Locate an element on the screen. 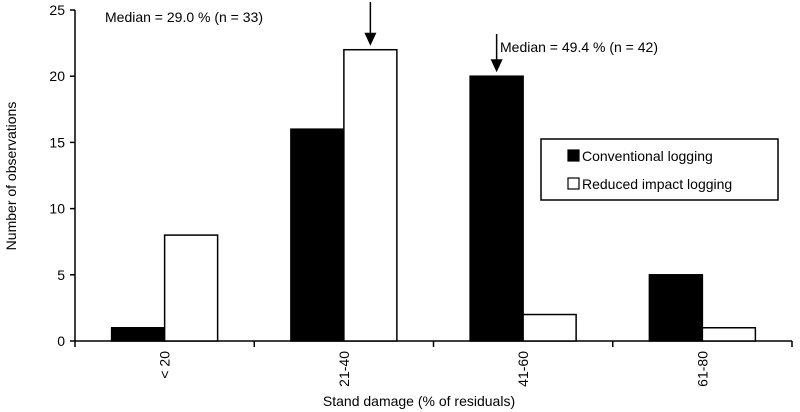  legend-label: Reduced impact logging is located at coordinates (657, 184).